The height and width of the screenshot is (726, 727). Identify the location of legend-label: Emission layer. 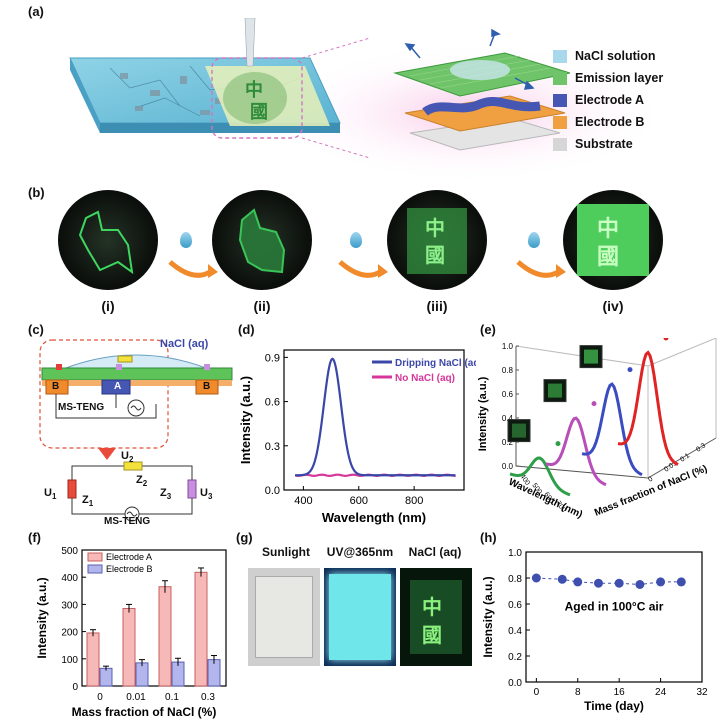
(619, 78).